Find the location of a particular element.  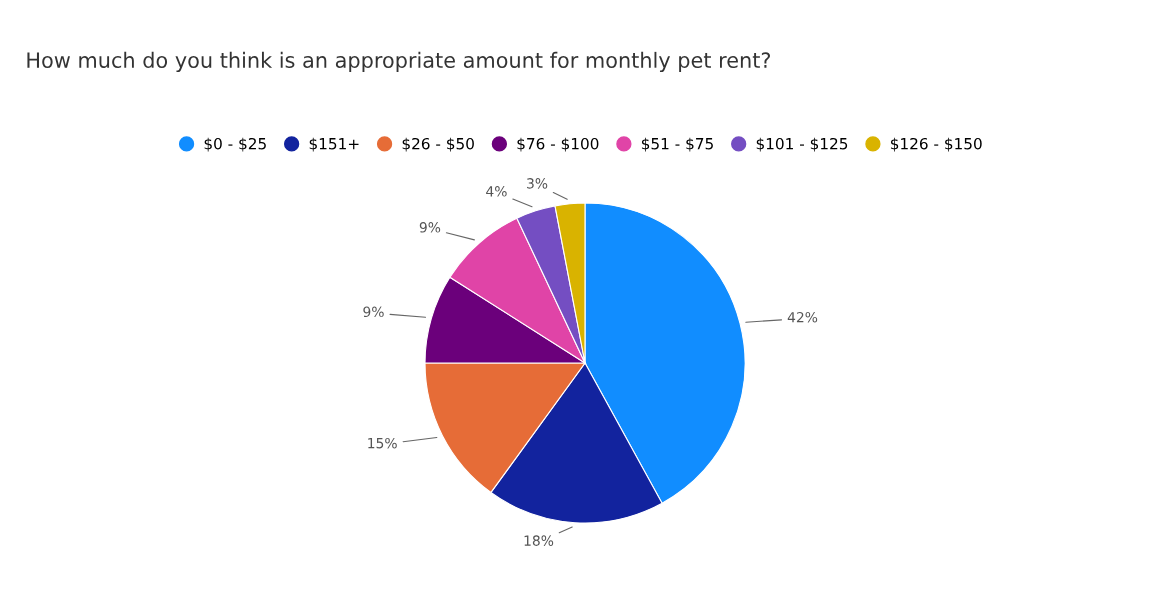

data-label: 18% is located at coordinates (539, 540).